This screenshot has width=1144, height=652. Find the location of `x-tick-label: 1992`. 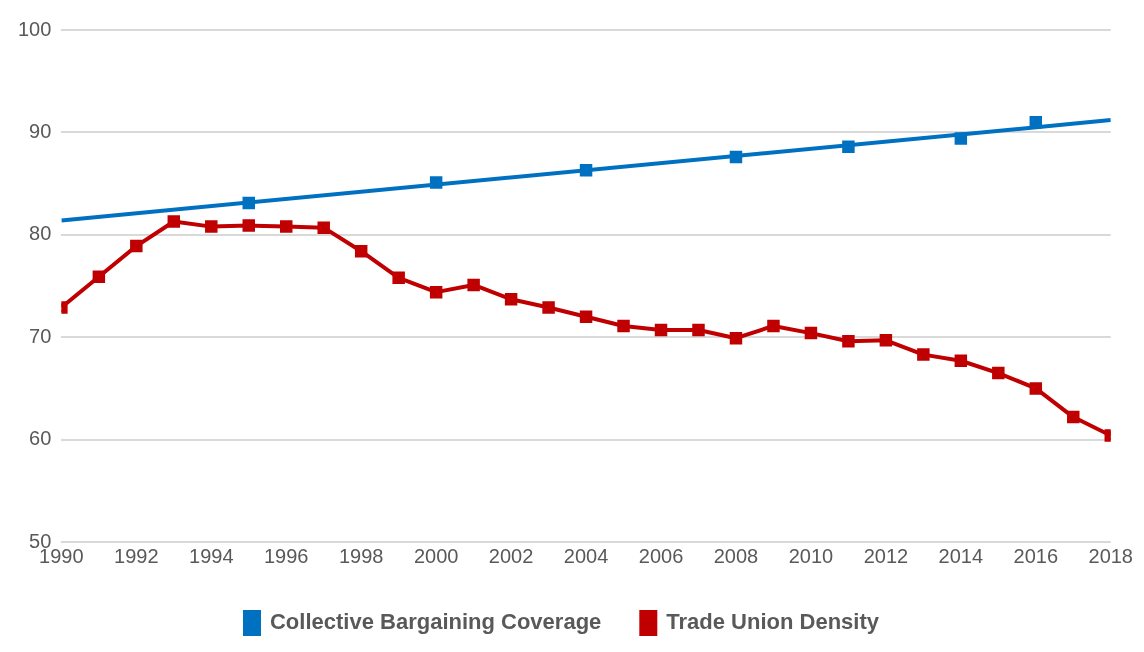

x-tick-label: 1992 is located at coordinates (136, 555).